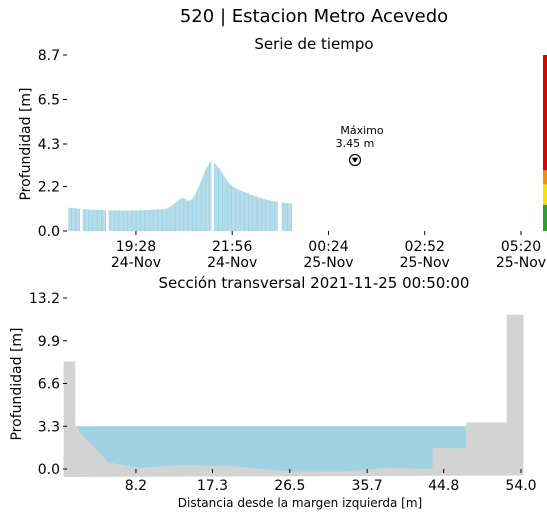 The height and width of the screenshot is (516, 547). Describe the element at coordinates (180, 196) in the screenshot. I see `time-series-bars` at that location.